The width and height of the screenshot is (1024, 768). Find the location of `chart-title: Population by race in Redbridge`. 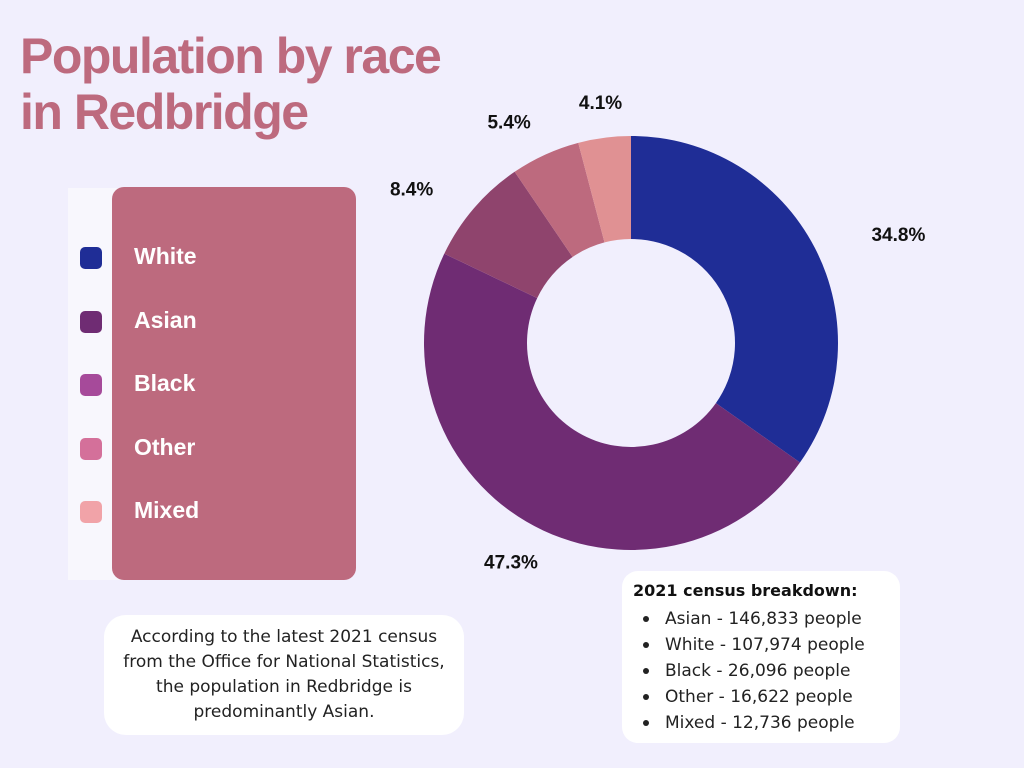

chart-title: Population by race in Redbridge is located at coordinates (255, 84).